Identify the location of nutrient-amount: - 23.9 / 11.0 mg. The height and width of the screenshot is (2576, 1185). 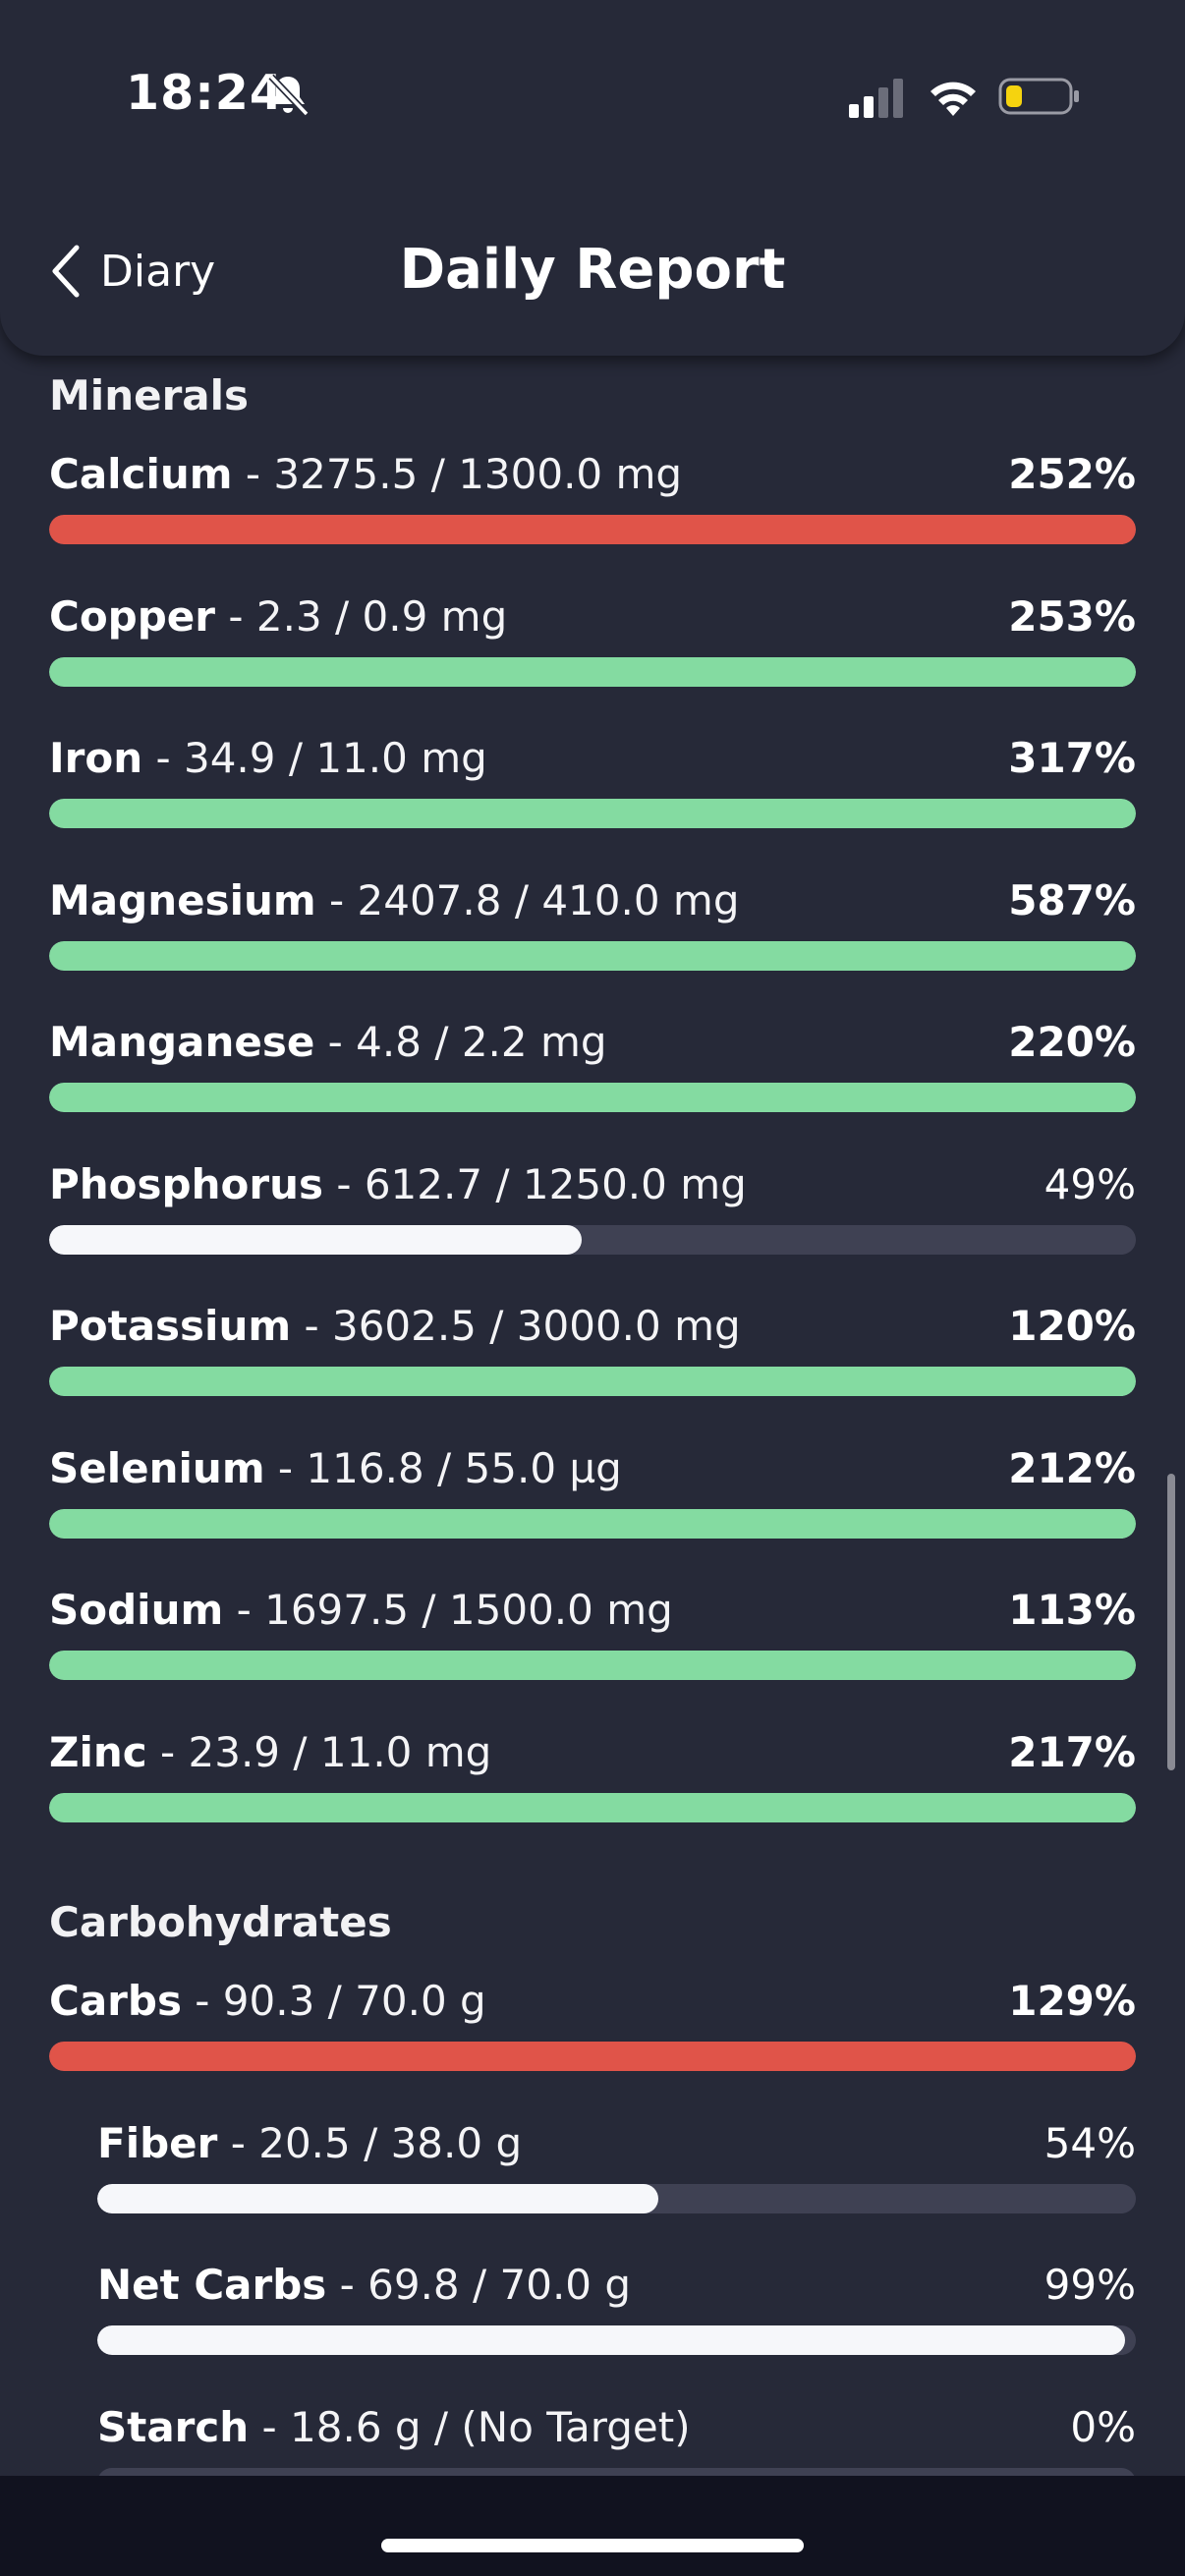
(319, 1751).